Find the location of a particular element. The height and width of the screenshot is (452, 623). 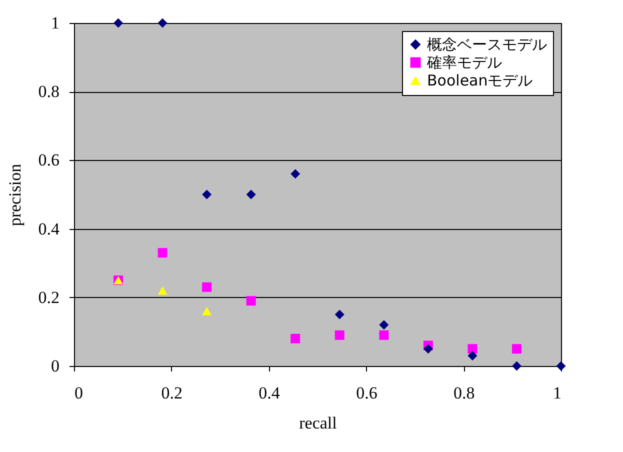

y-tick-label: 0.4 is located at coordinates (49, 228).